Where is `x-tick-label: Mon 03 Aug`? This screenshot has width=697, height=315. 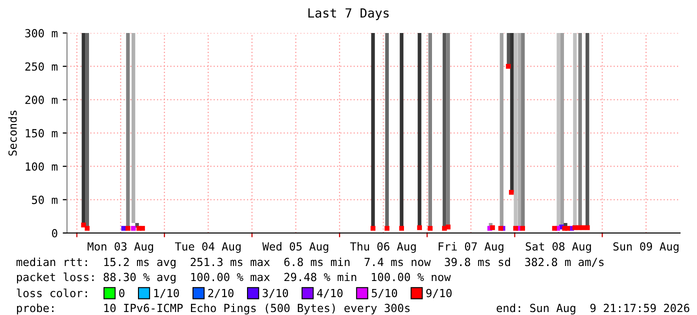 x-tick-label: Mon 03 Aug is located at coordinates (121, 247).